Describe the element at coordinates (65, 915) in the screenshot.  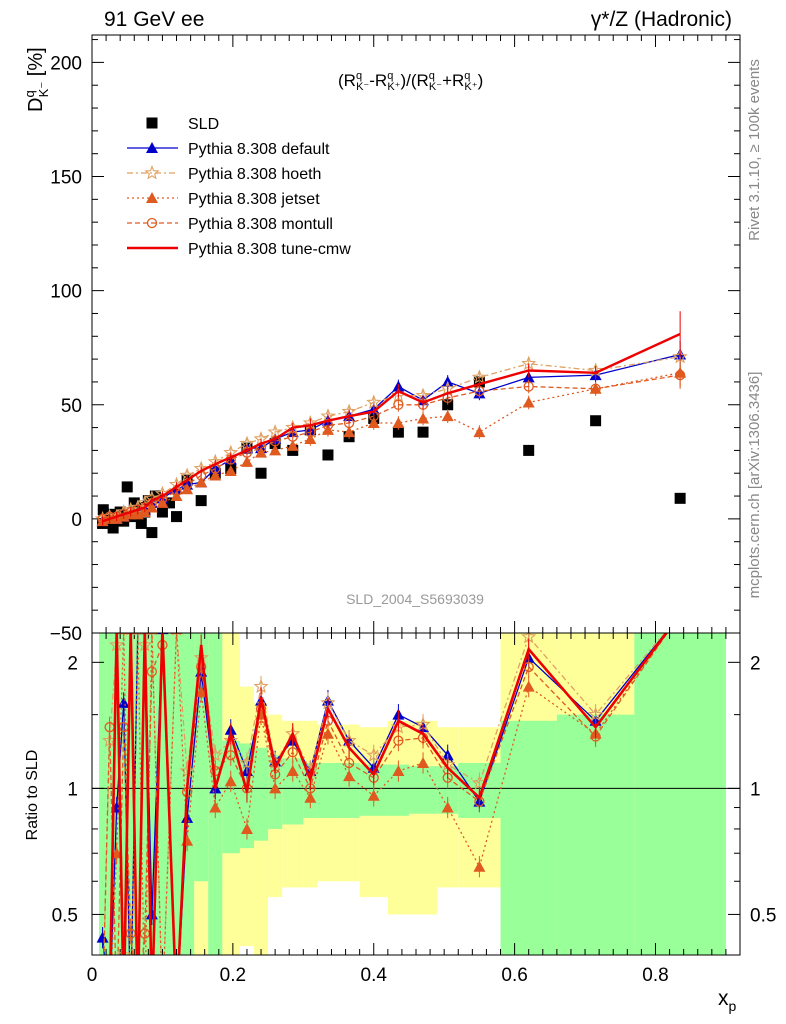
I see `ratio-y-tick-label: 0.5` at that location.